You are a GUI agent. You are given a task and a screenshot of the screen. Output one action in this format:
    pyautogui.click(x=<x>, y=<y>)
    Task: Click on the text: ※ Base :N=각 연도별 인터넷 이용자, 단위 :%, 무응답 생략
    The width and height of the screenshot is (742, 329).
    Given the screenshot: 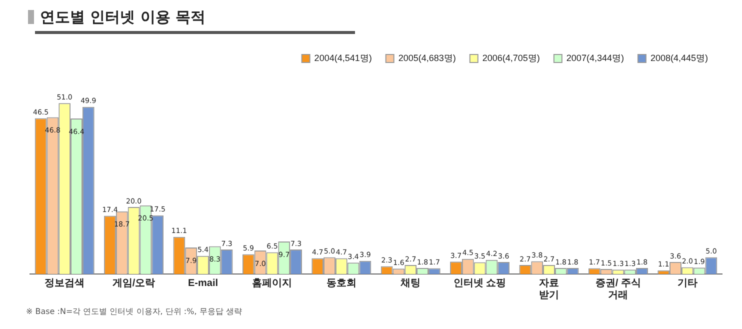 What is the action you would take?
    pyautogui.click(x=134, y=311)
    